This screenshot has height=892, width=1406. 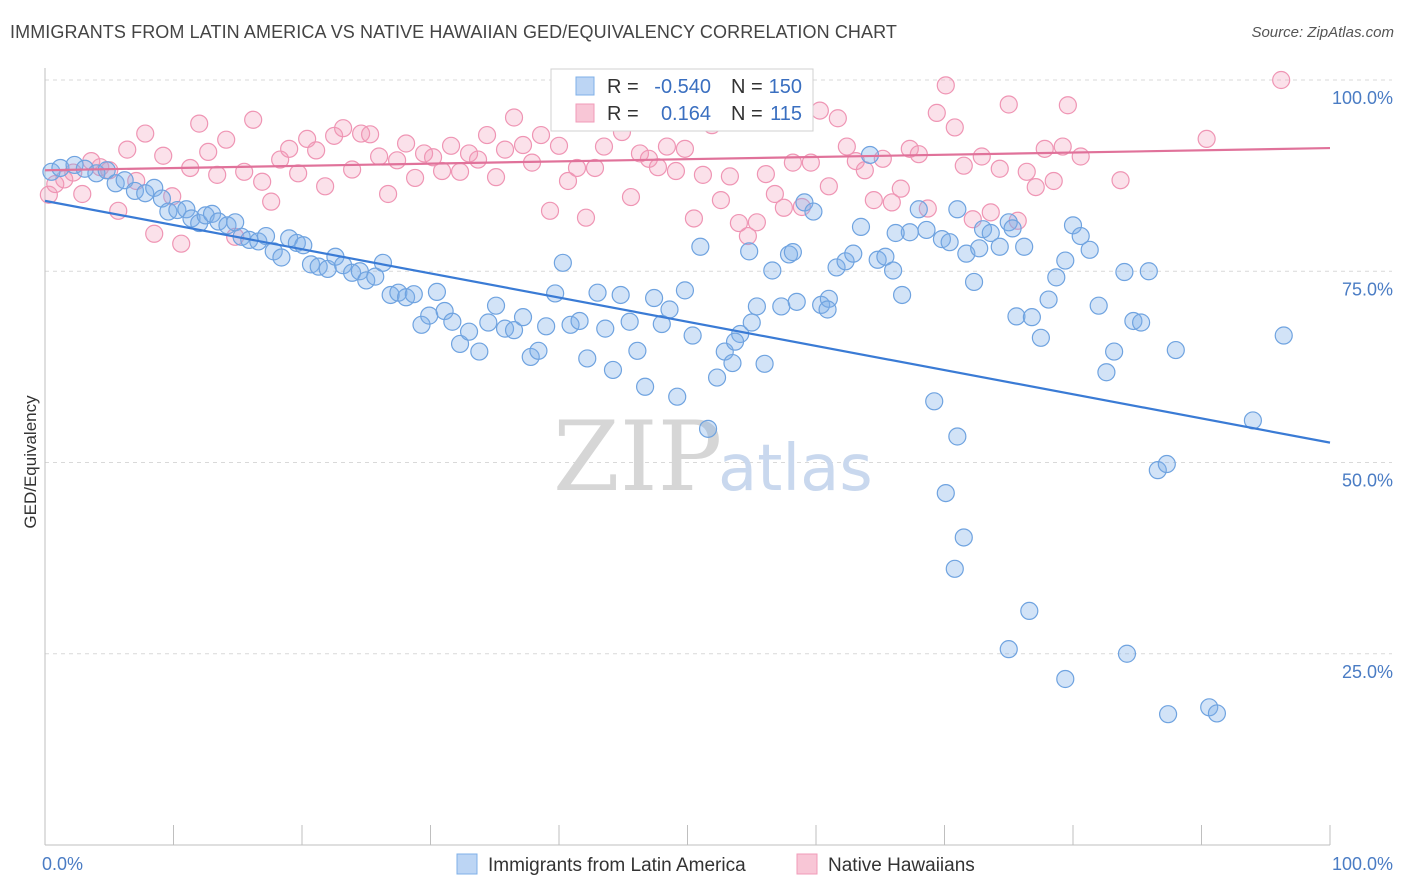 I want to click on x-tick-label-1: 100.0%, so click(x=1362, y=864).